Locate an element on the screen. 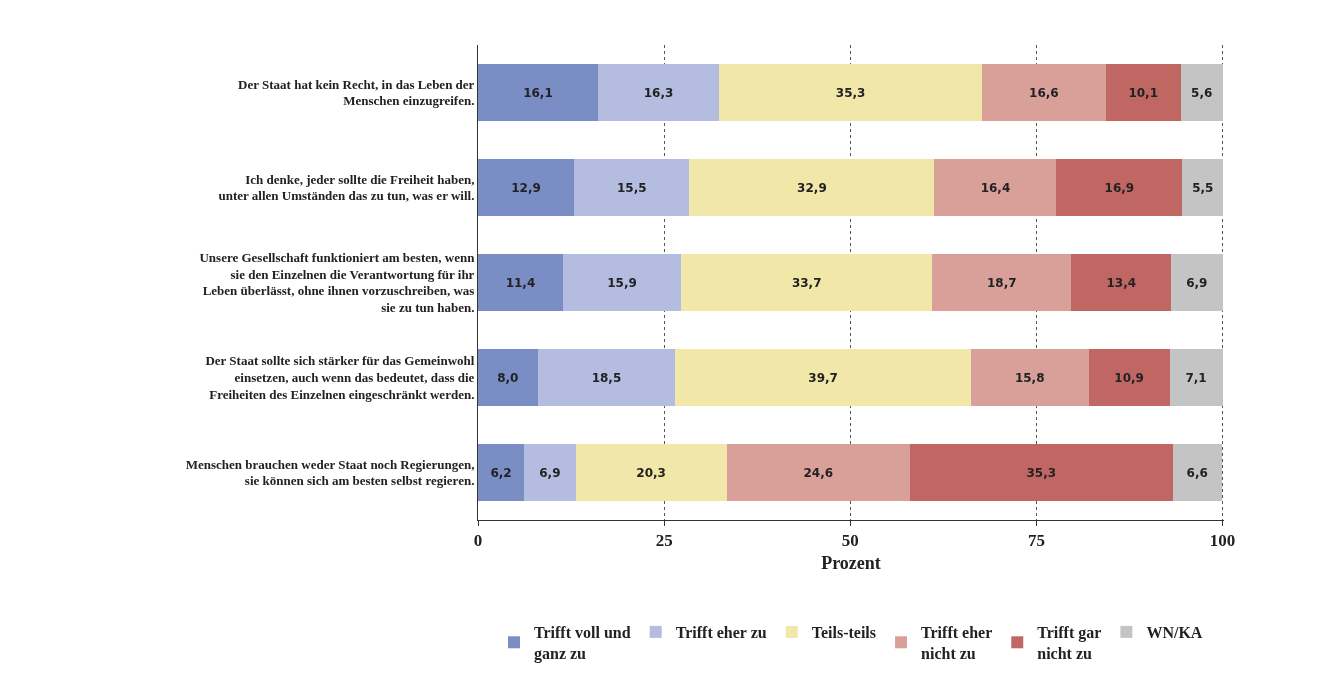 The width and height of the screenshot is (1343, 685). y-tick-label: Menschen brauchen weder Staat noch Regierungen, sie können sich am besten selbst regieren. is located at coordinates (330, 472).